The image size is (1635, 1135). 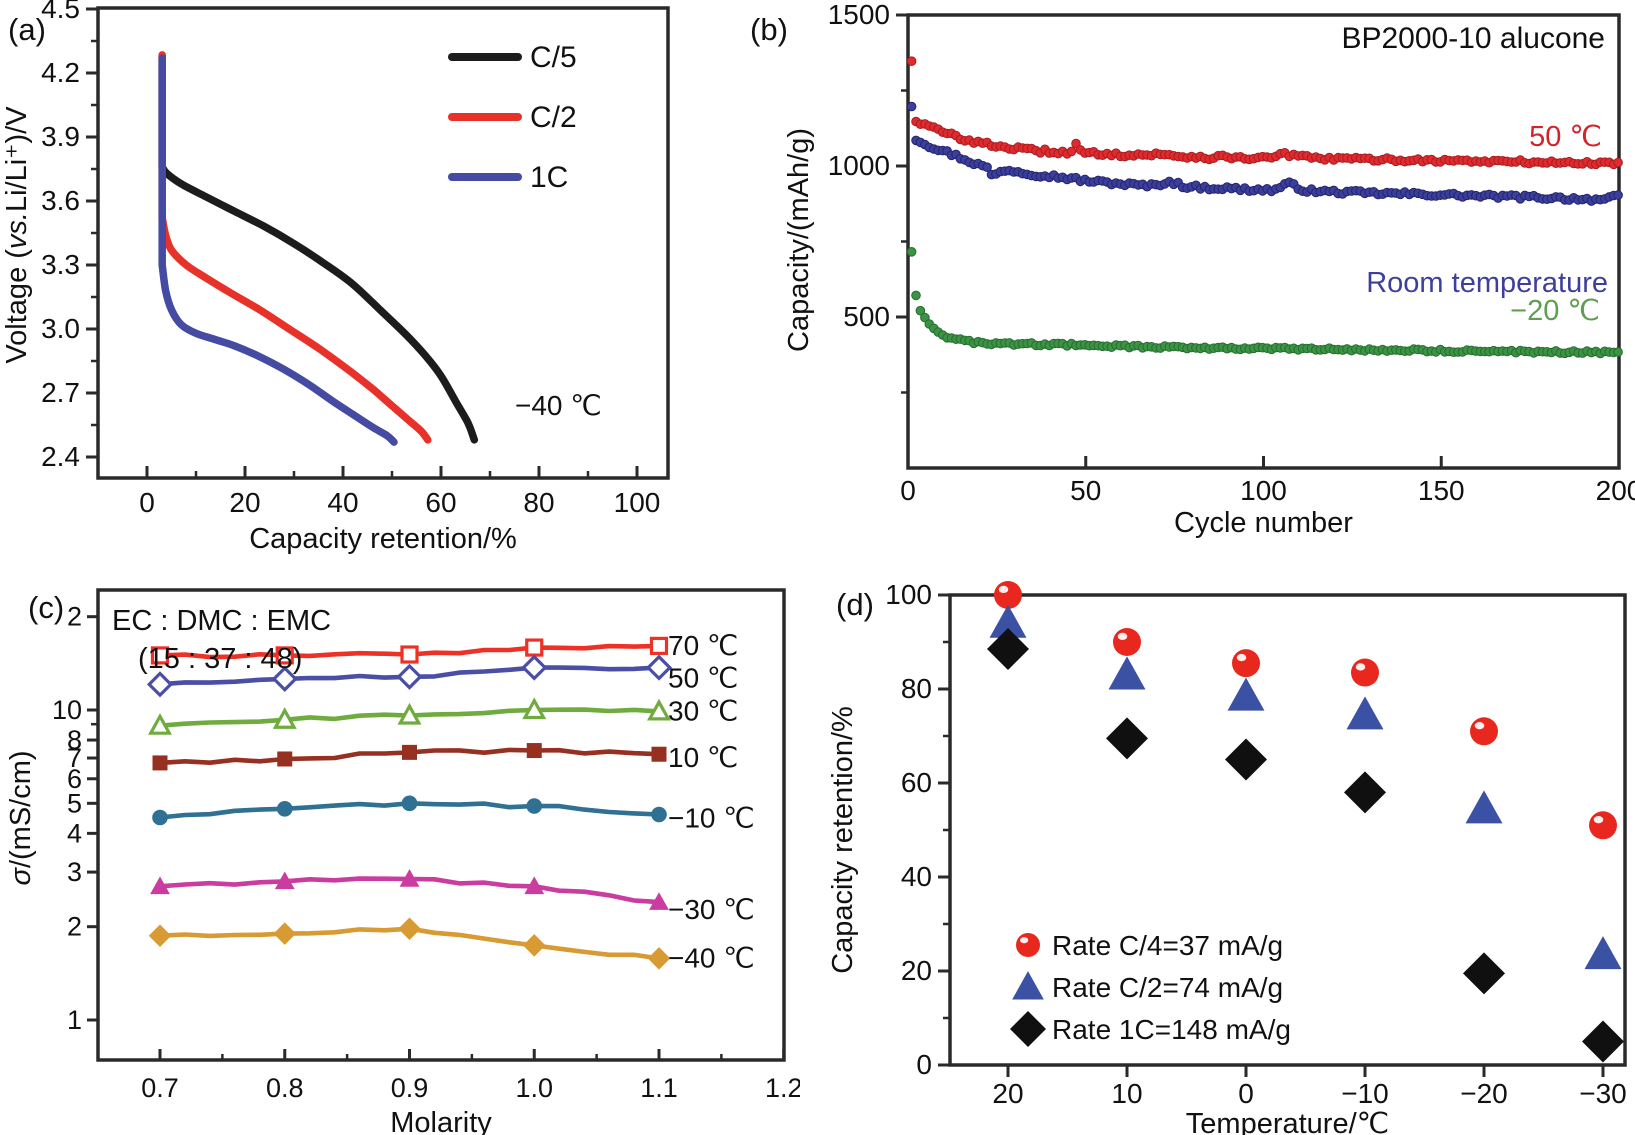 I want to click on y-tick-label: 4.2, so click(x=60, y=72).